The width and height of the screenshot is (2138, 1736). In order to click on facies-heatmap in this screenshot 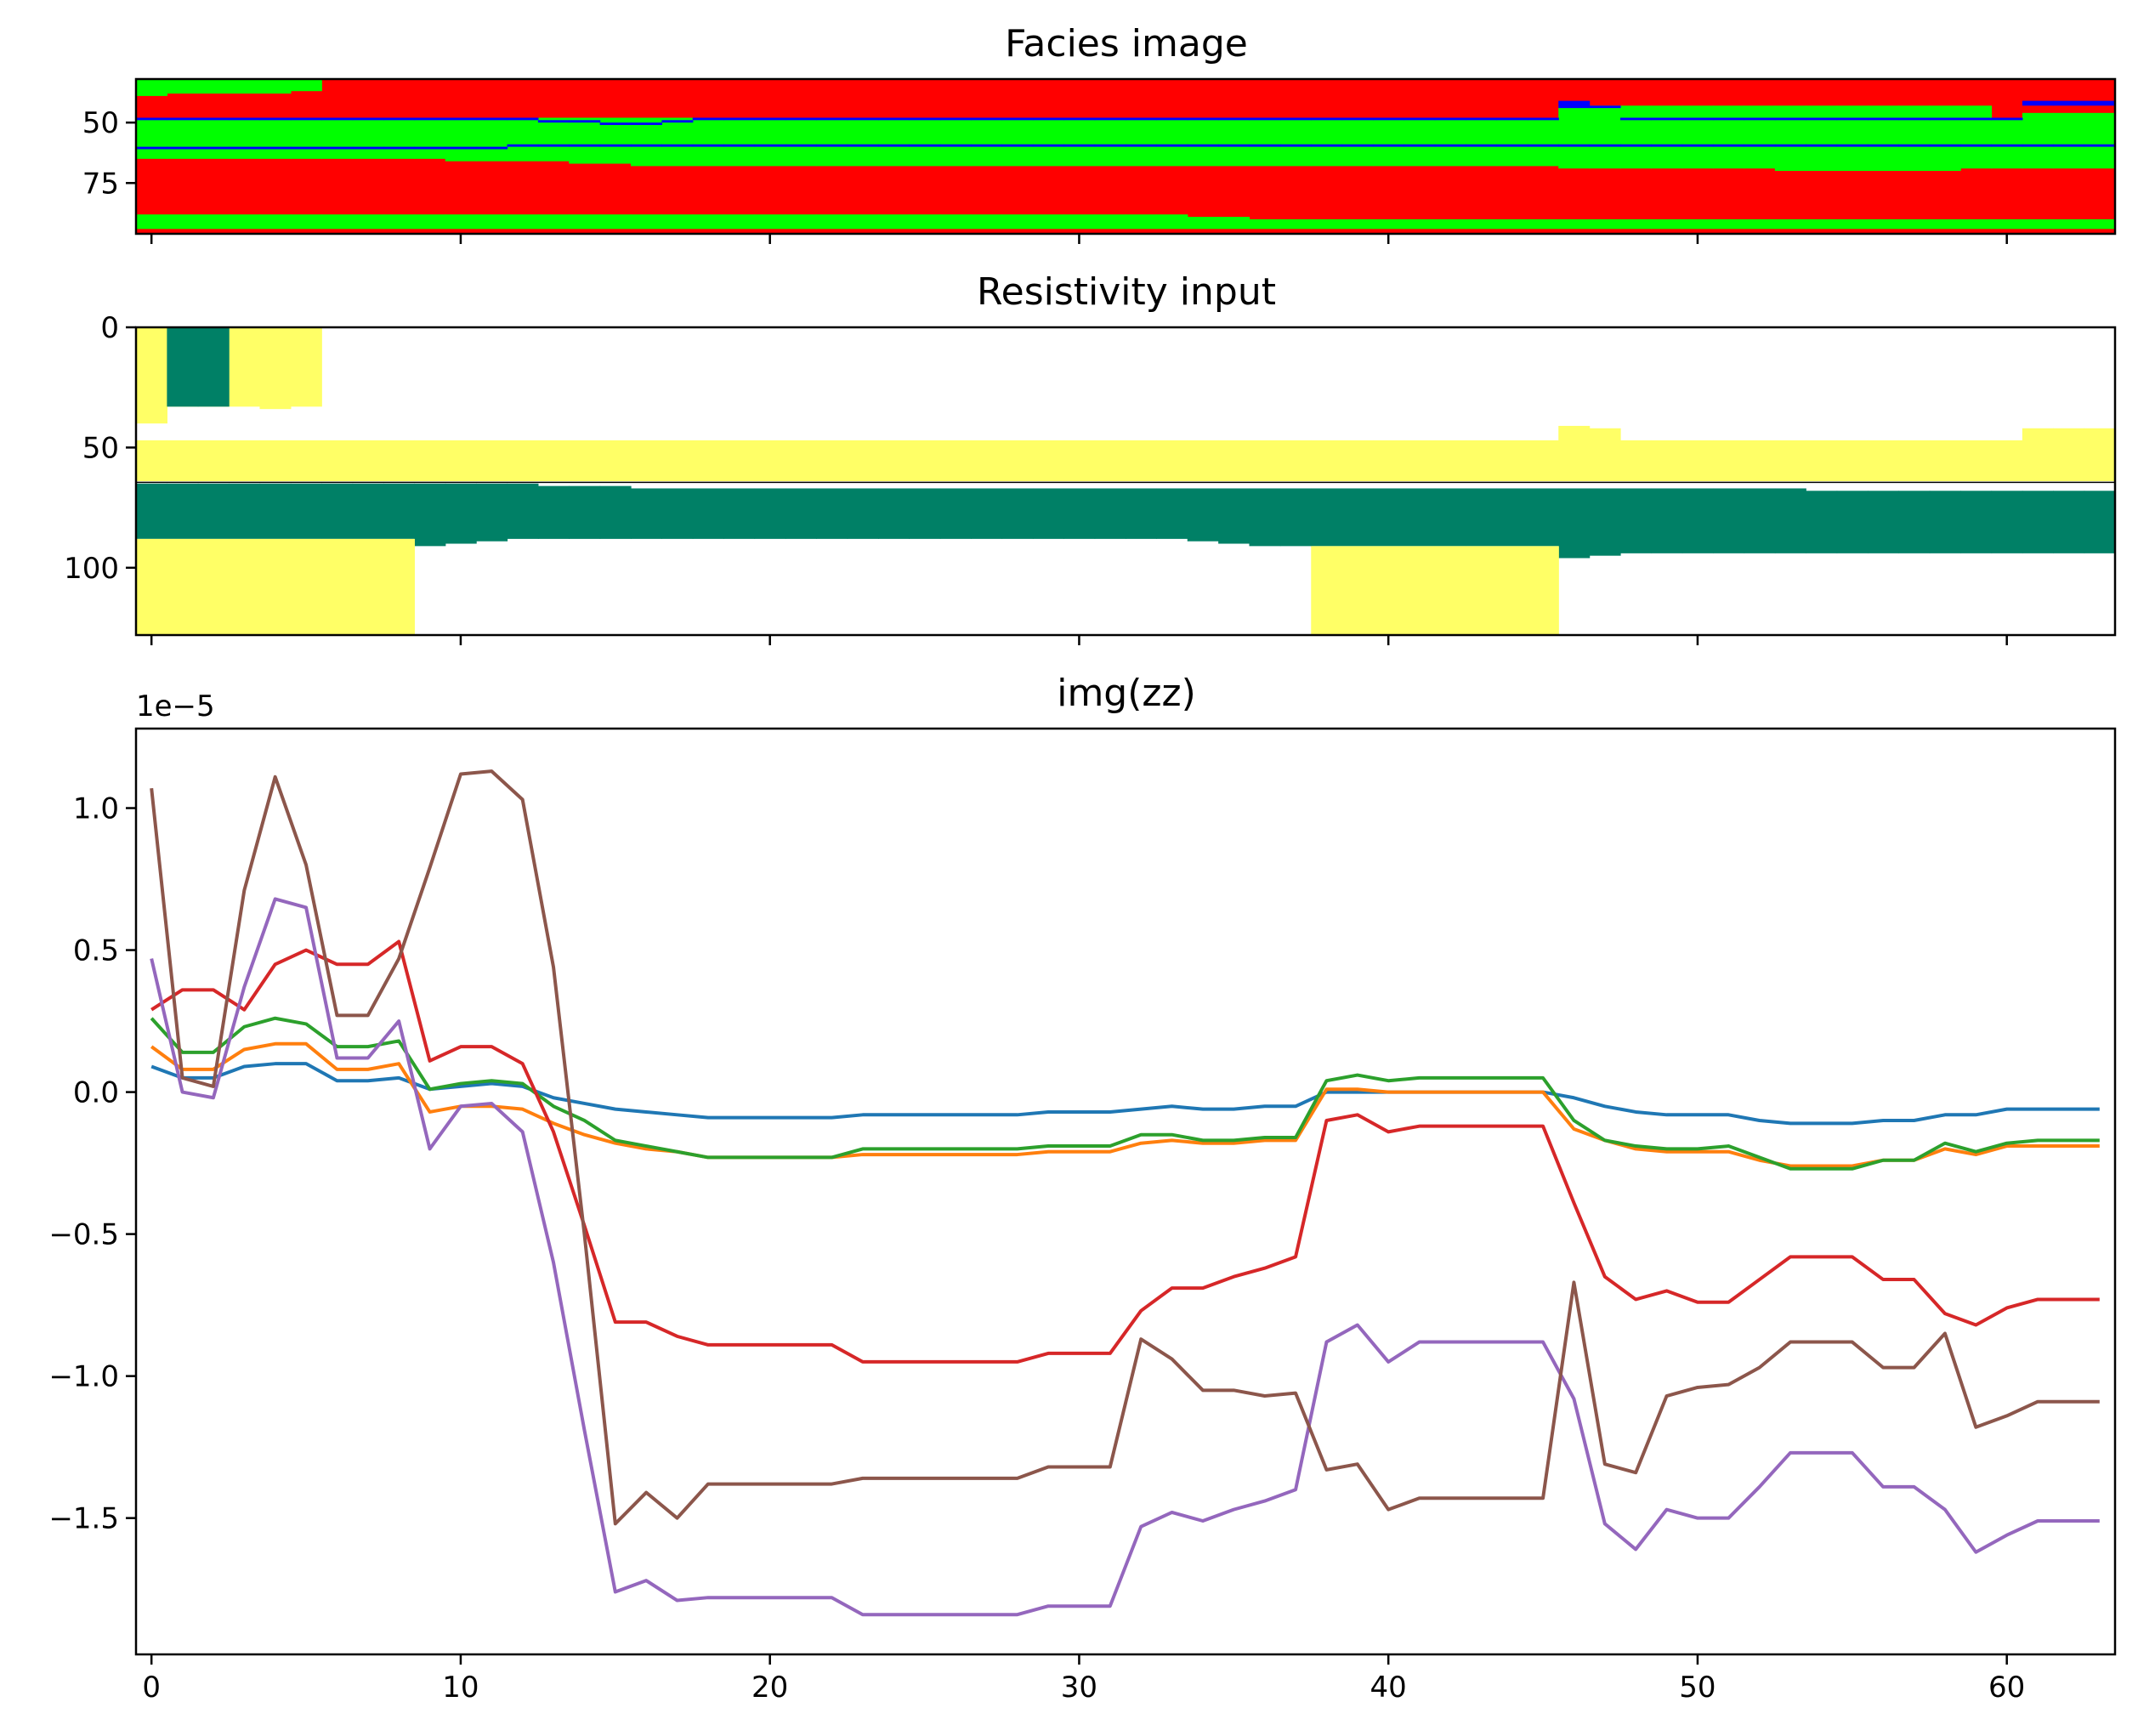, I will do `click(1126, 157)`.